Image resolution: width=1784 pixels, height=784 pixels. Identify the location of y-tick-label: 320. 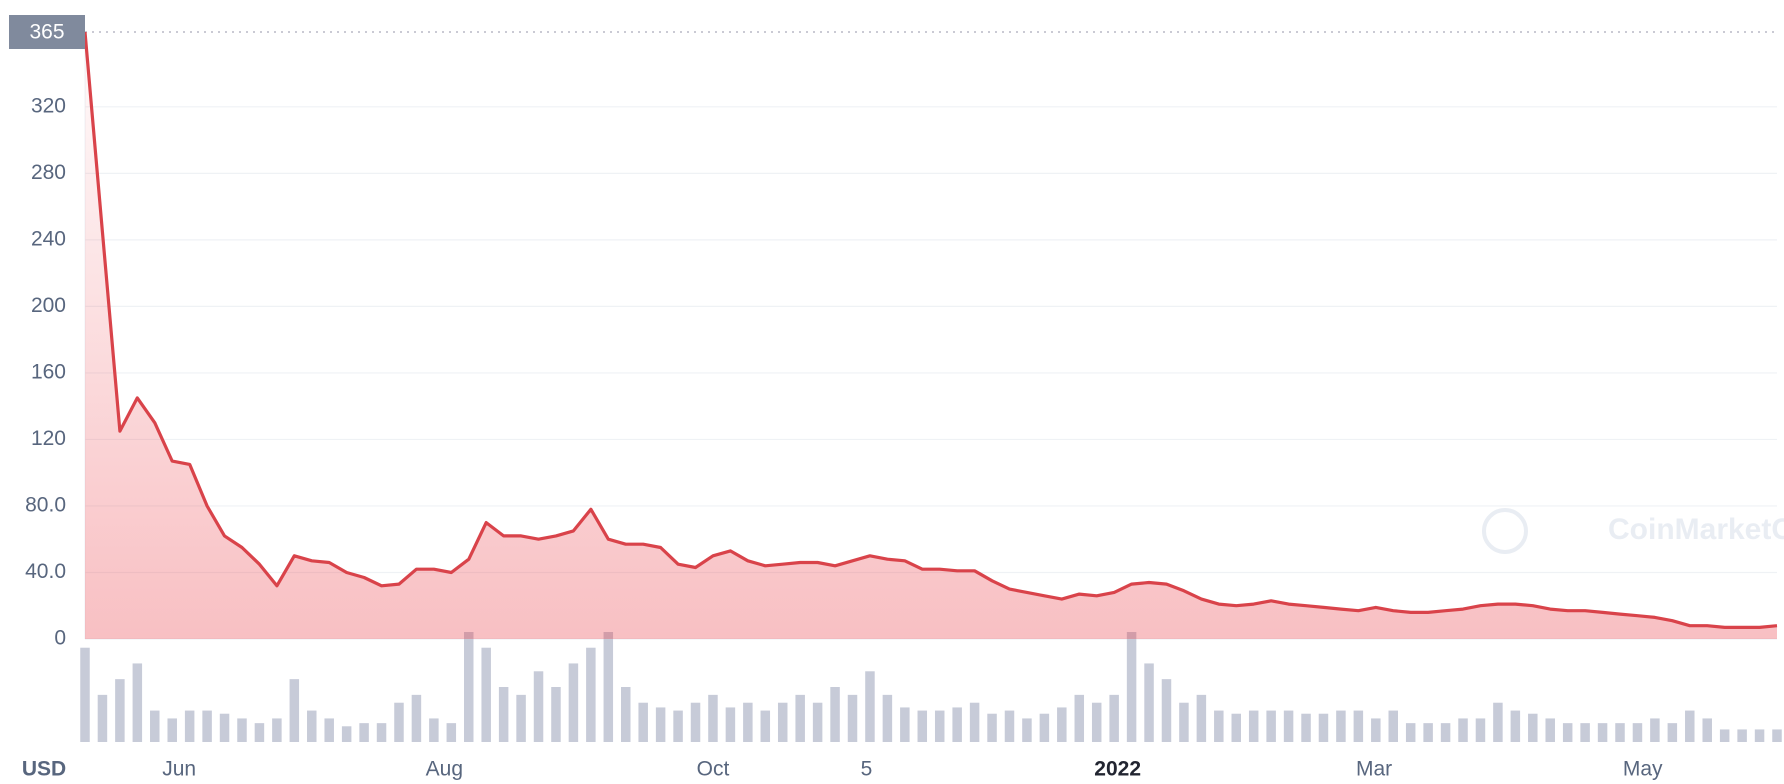
(48, 105).